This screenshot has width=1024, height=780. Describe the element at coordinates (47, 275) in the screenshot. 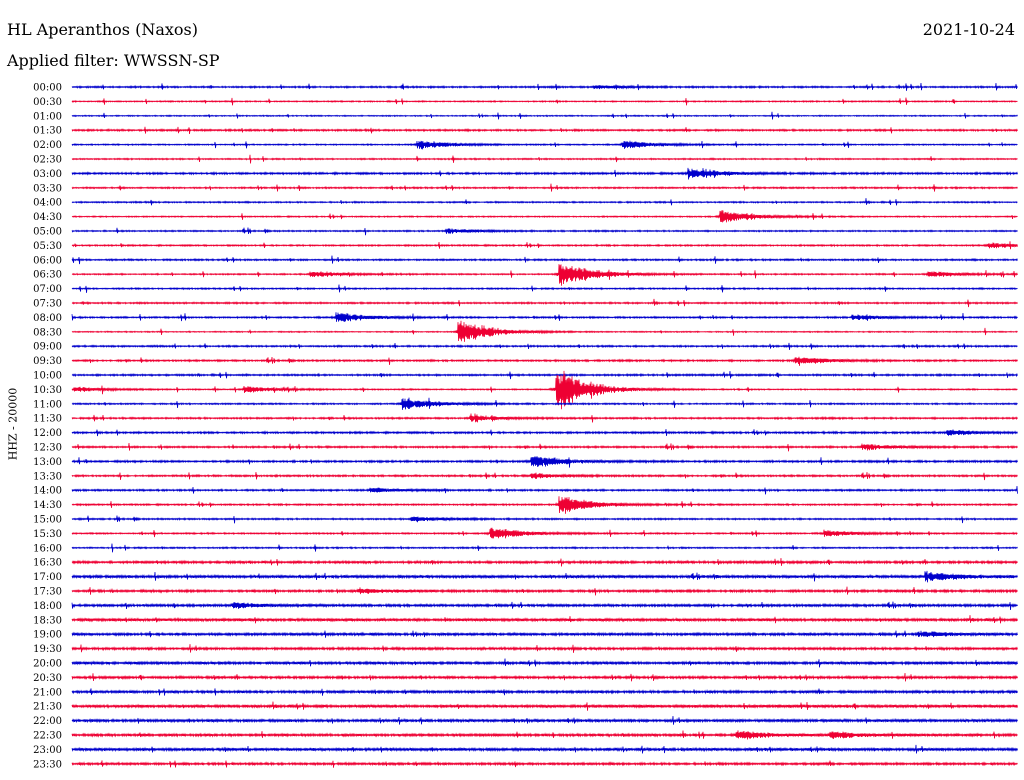

I see `row-time-label: 06:30` at that location.